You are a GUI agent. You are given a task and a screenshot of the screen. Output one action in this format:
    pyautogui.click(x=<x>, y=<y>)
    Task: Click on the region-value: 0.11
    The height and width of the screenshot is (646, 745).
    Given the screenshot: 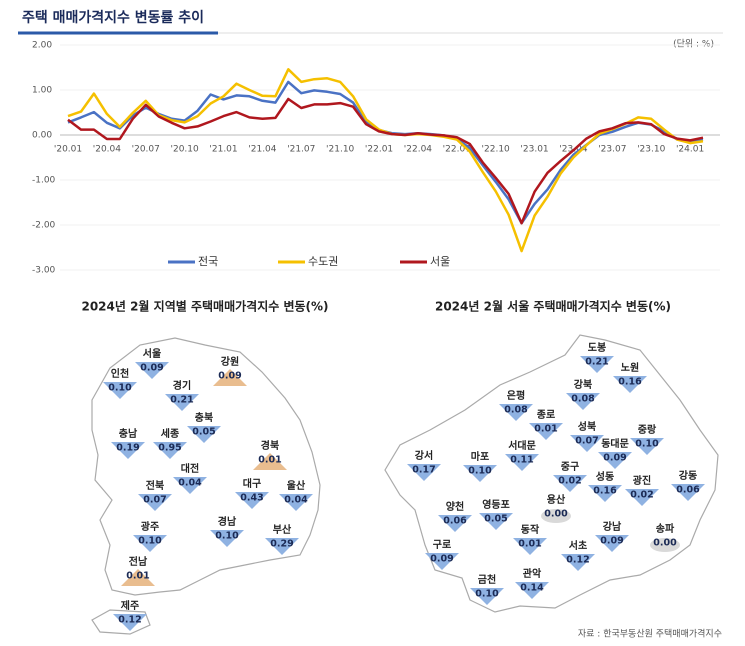 What is the action you would take?
    pyautogui.click(x=521, y=460)
    